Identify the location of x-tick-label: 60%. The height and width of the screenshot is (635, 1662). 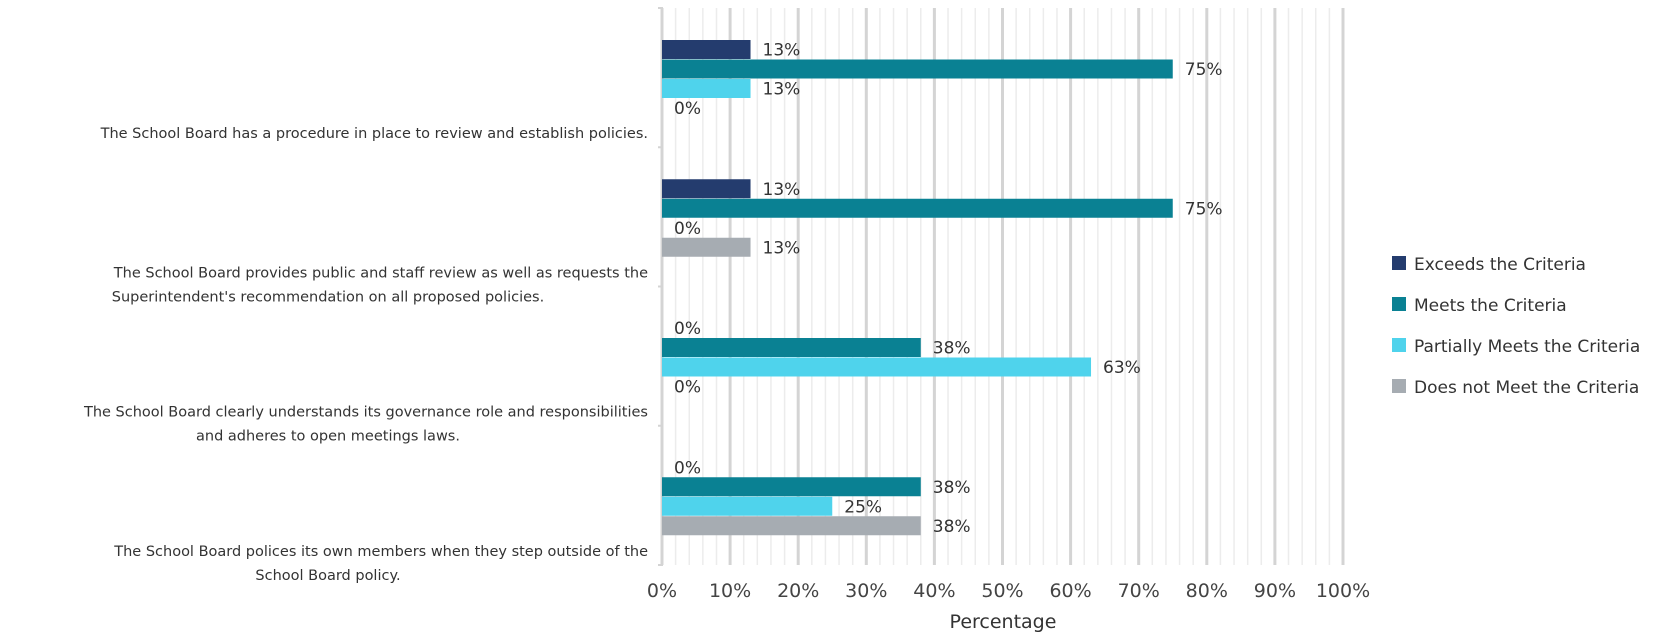
(1070, 591).